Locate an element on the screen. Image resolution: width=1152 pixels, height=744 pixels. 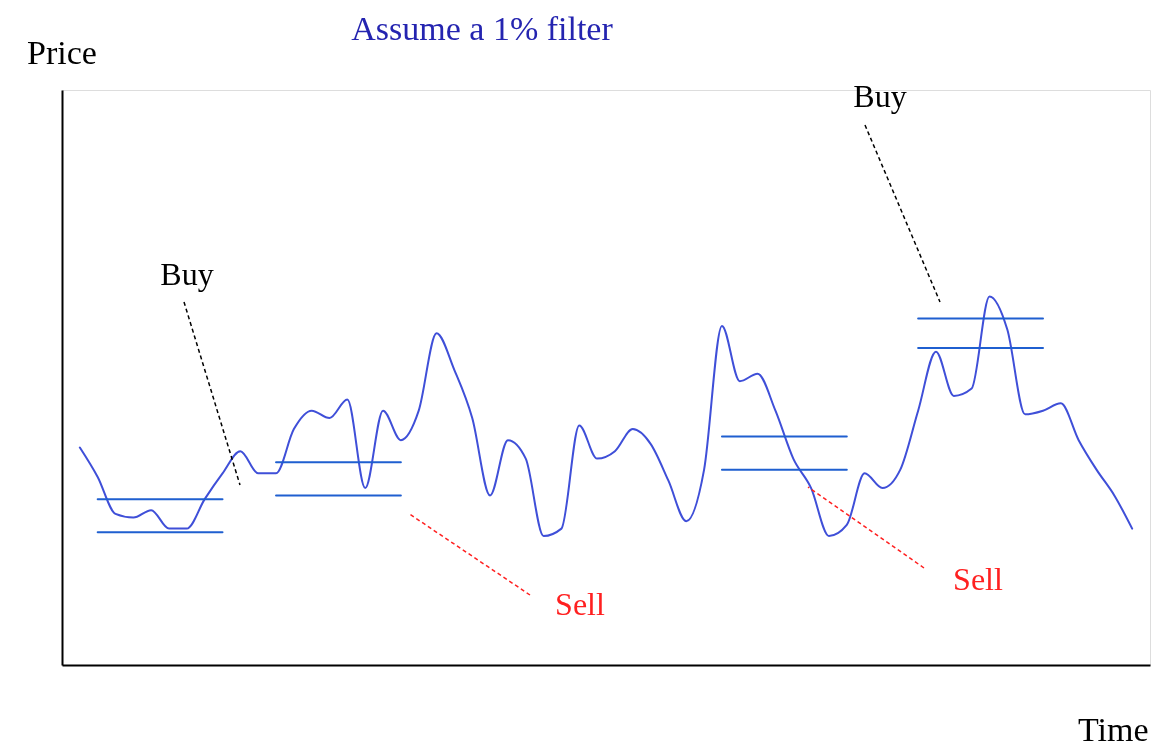
text: Price is located at coordinates (62, 52).